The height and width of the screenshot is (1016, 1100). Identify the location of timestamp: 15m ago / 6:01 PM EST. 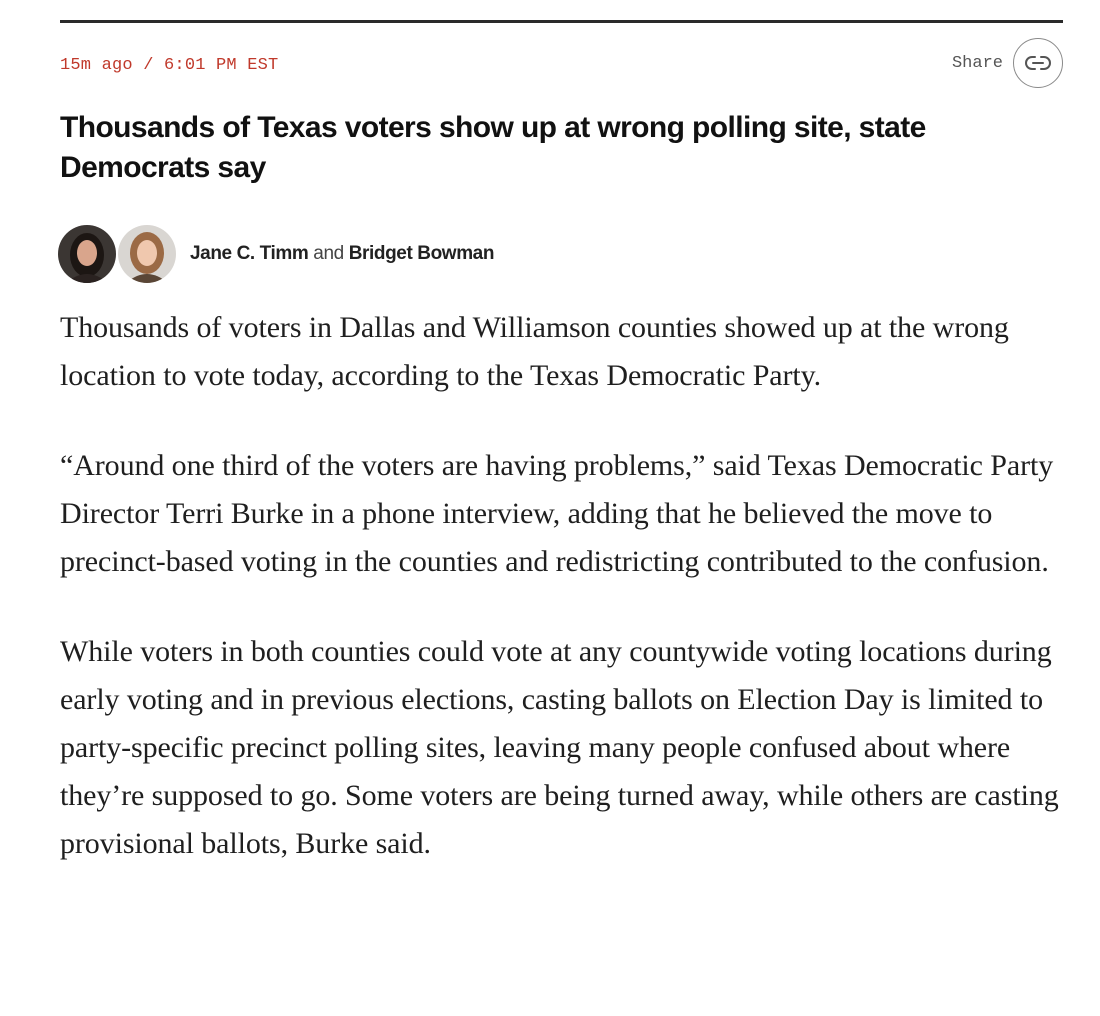
(169, 65).